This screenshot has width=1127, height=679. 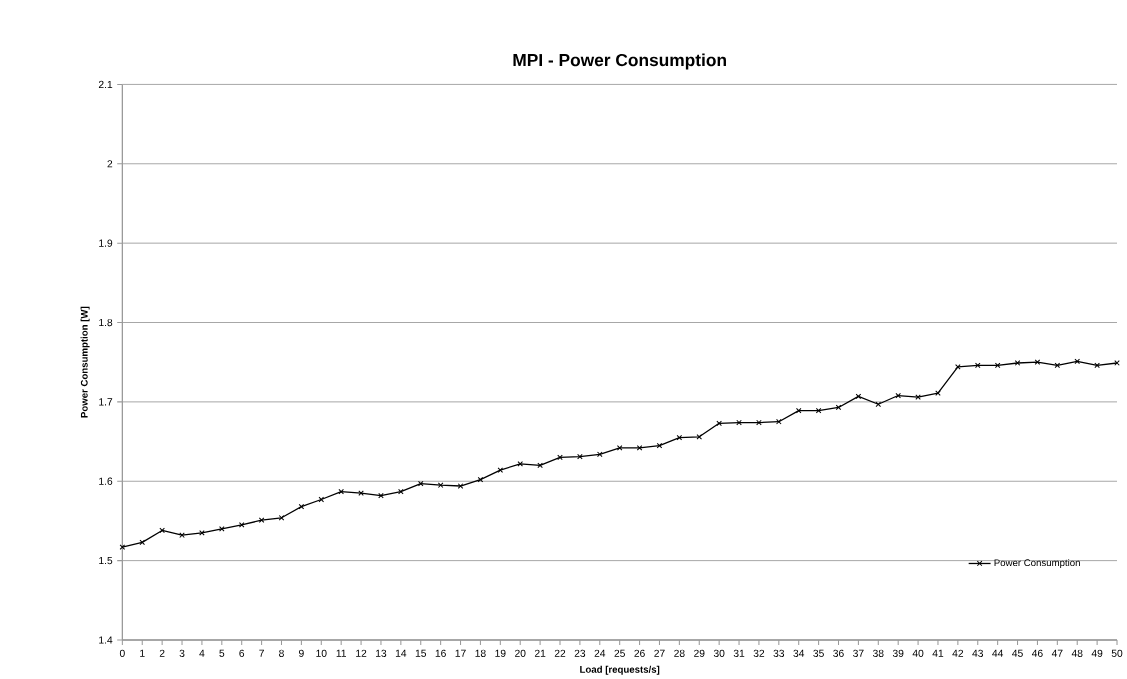 What do you see at coordinates (719, 653) in the screenshot?
I see `x-tick-label: 30` at bounding box center [719, 653].